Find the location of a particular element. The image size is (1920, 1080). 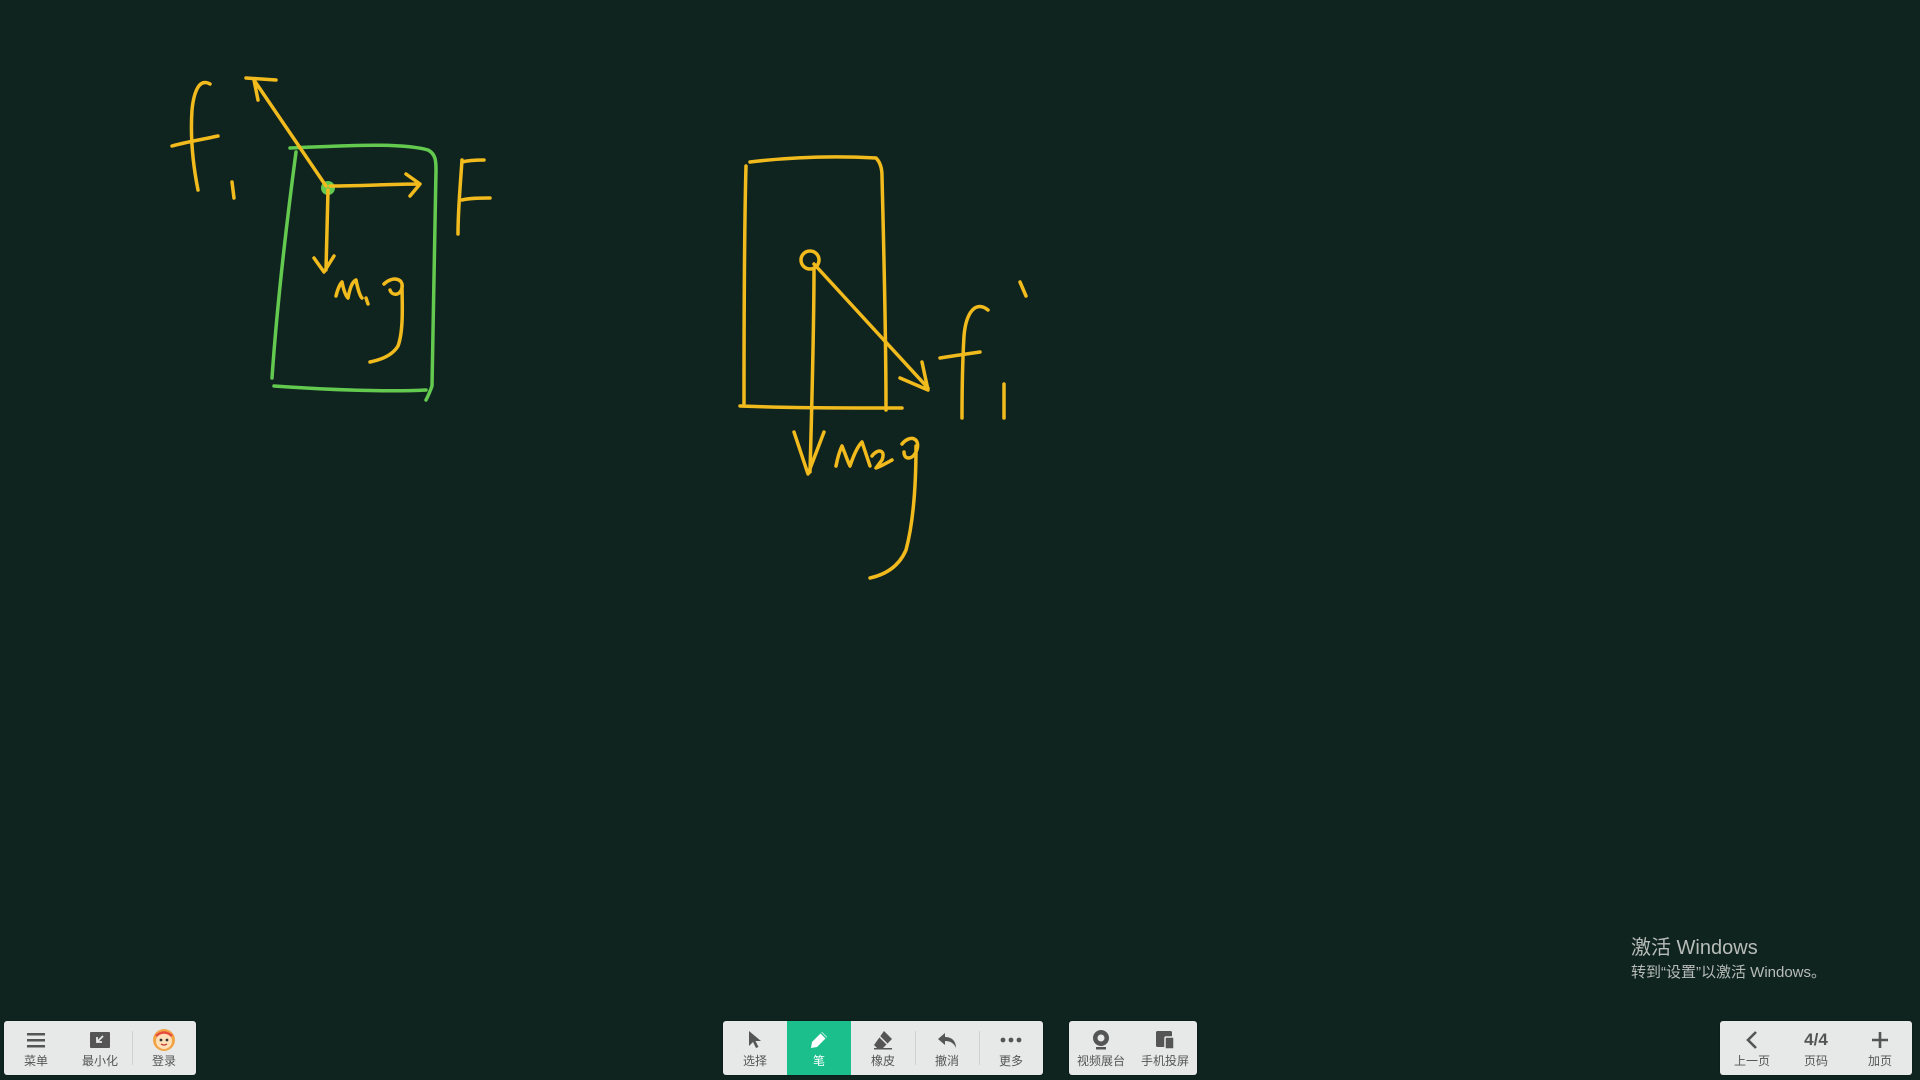

undo-icon is located at coordinates (947, 1040).